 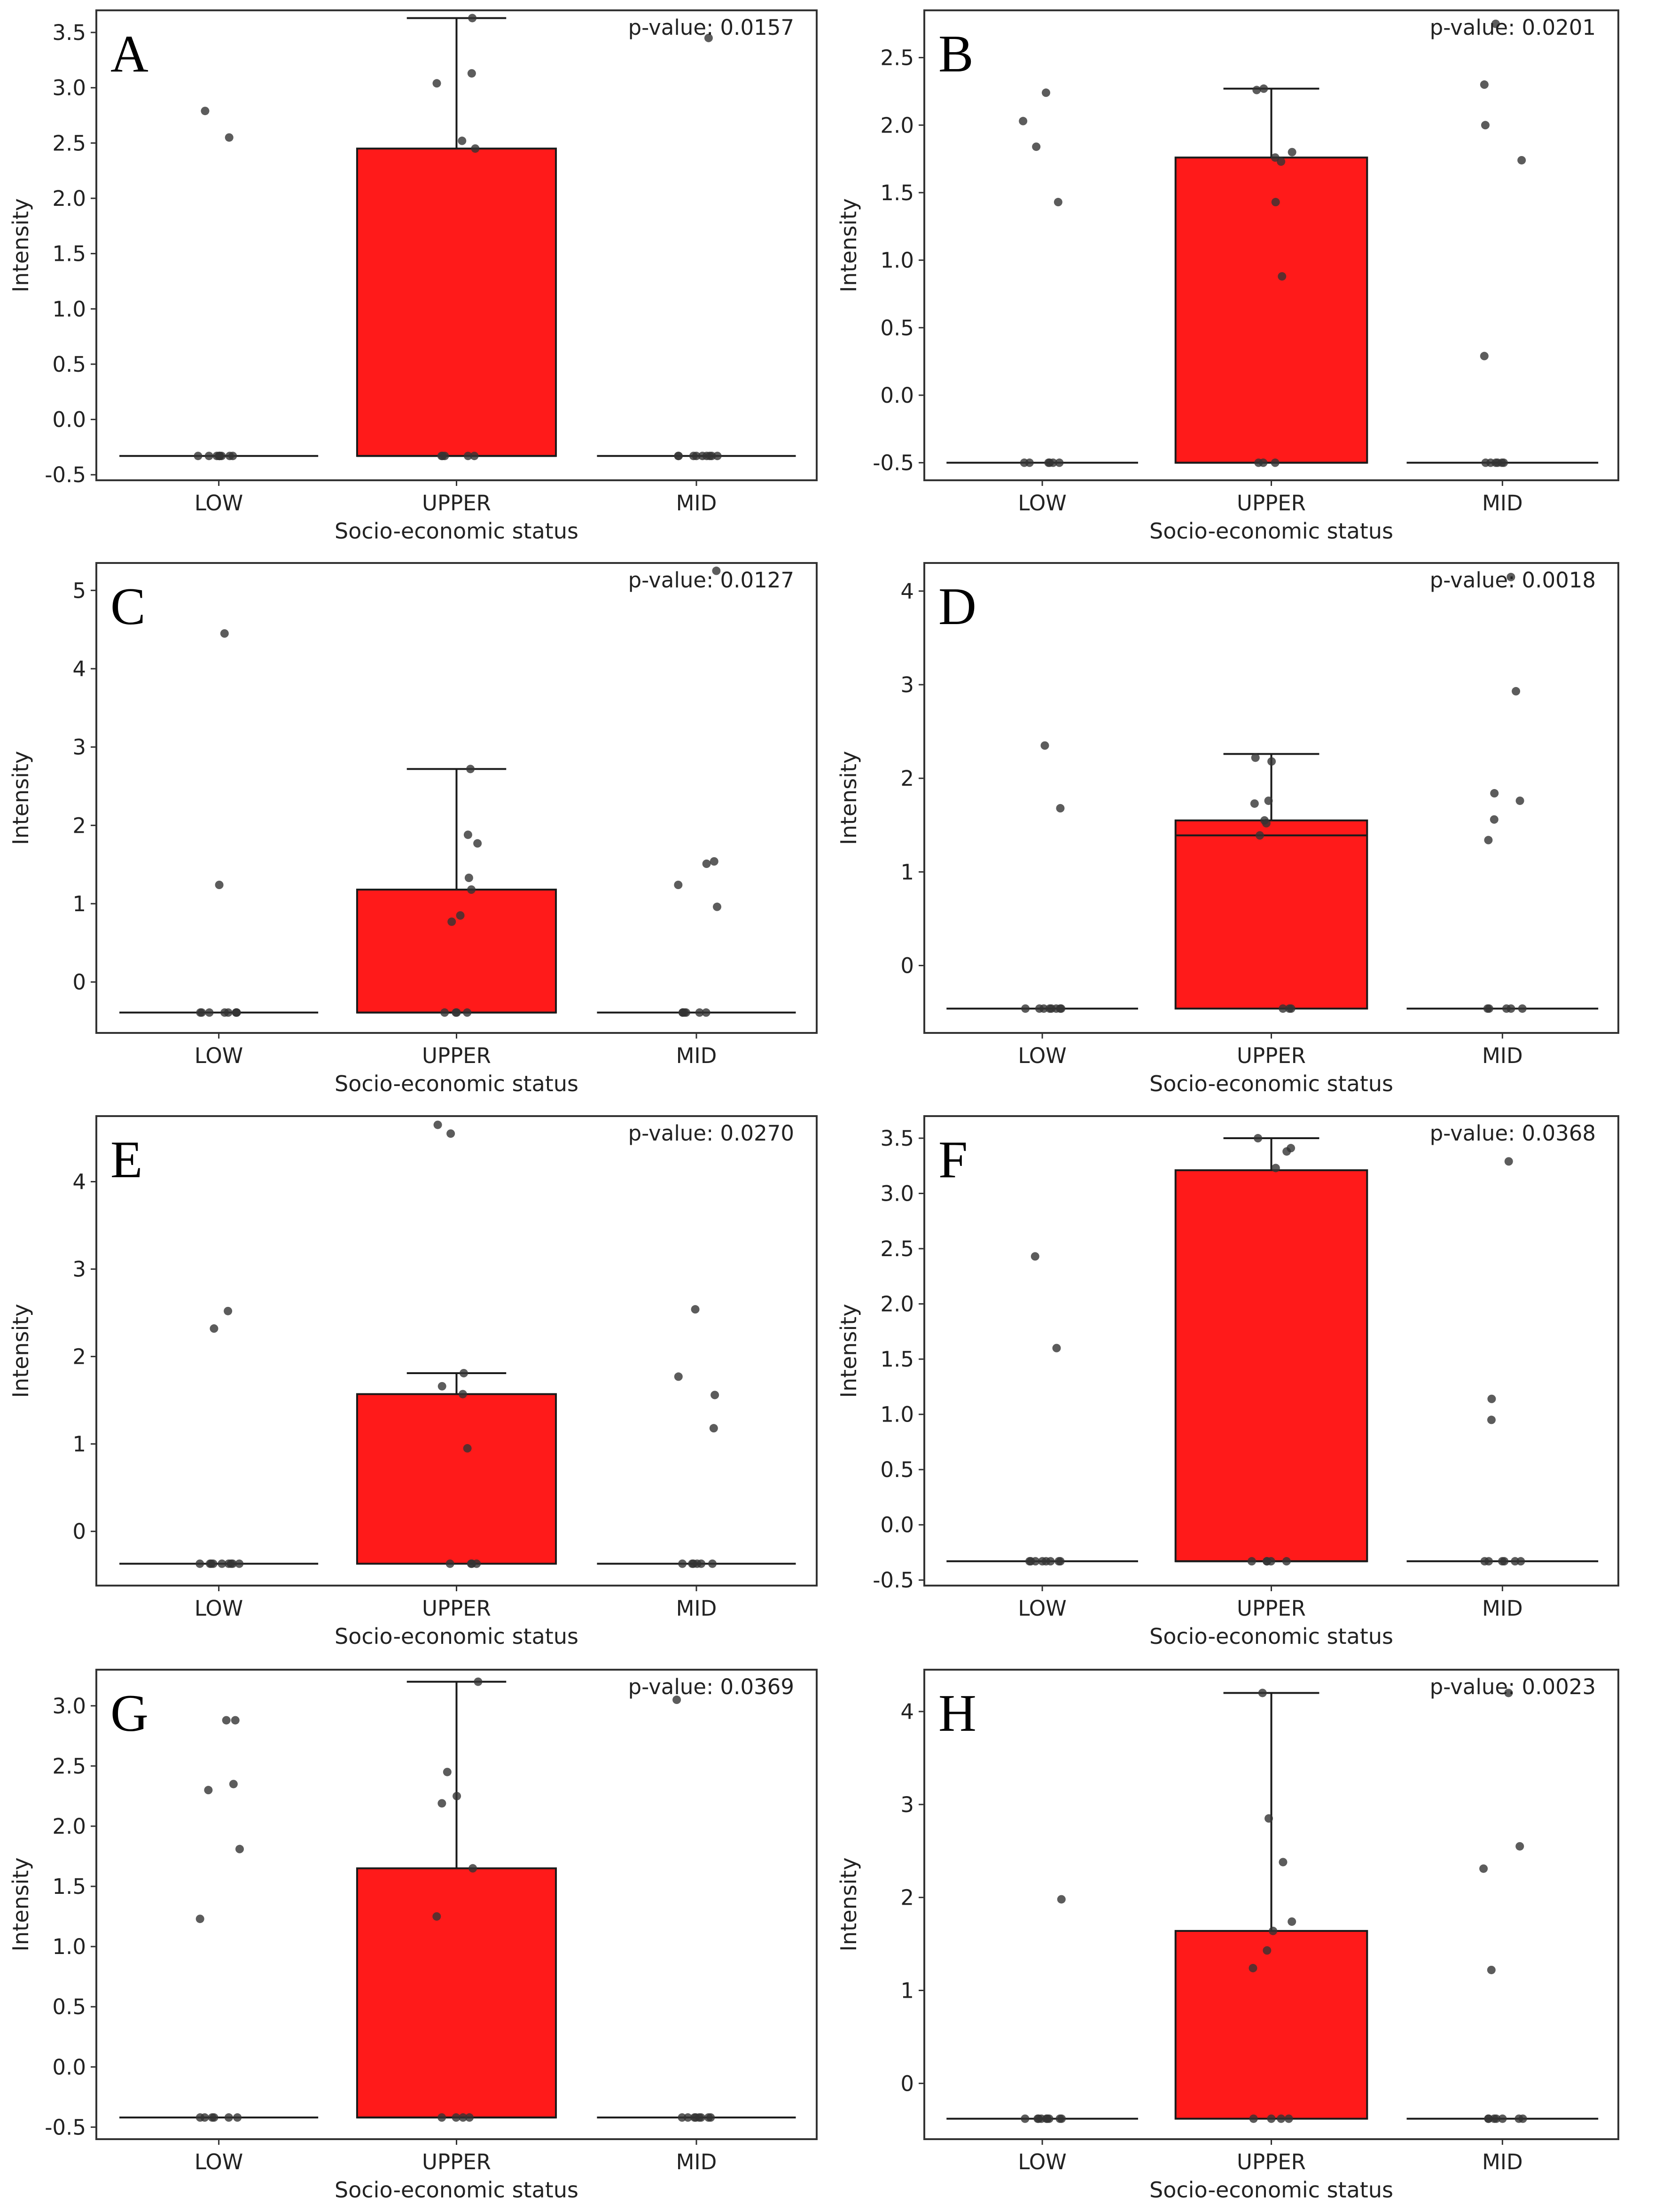 I want to click on y-tick-label: 3, so click(x=79, y=1269).